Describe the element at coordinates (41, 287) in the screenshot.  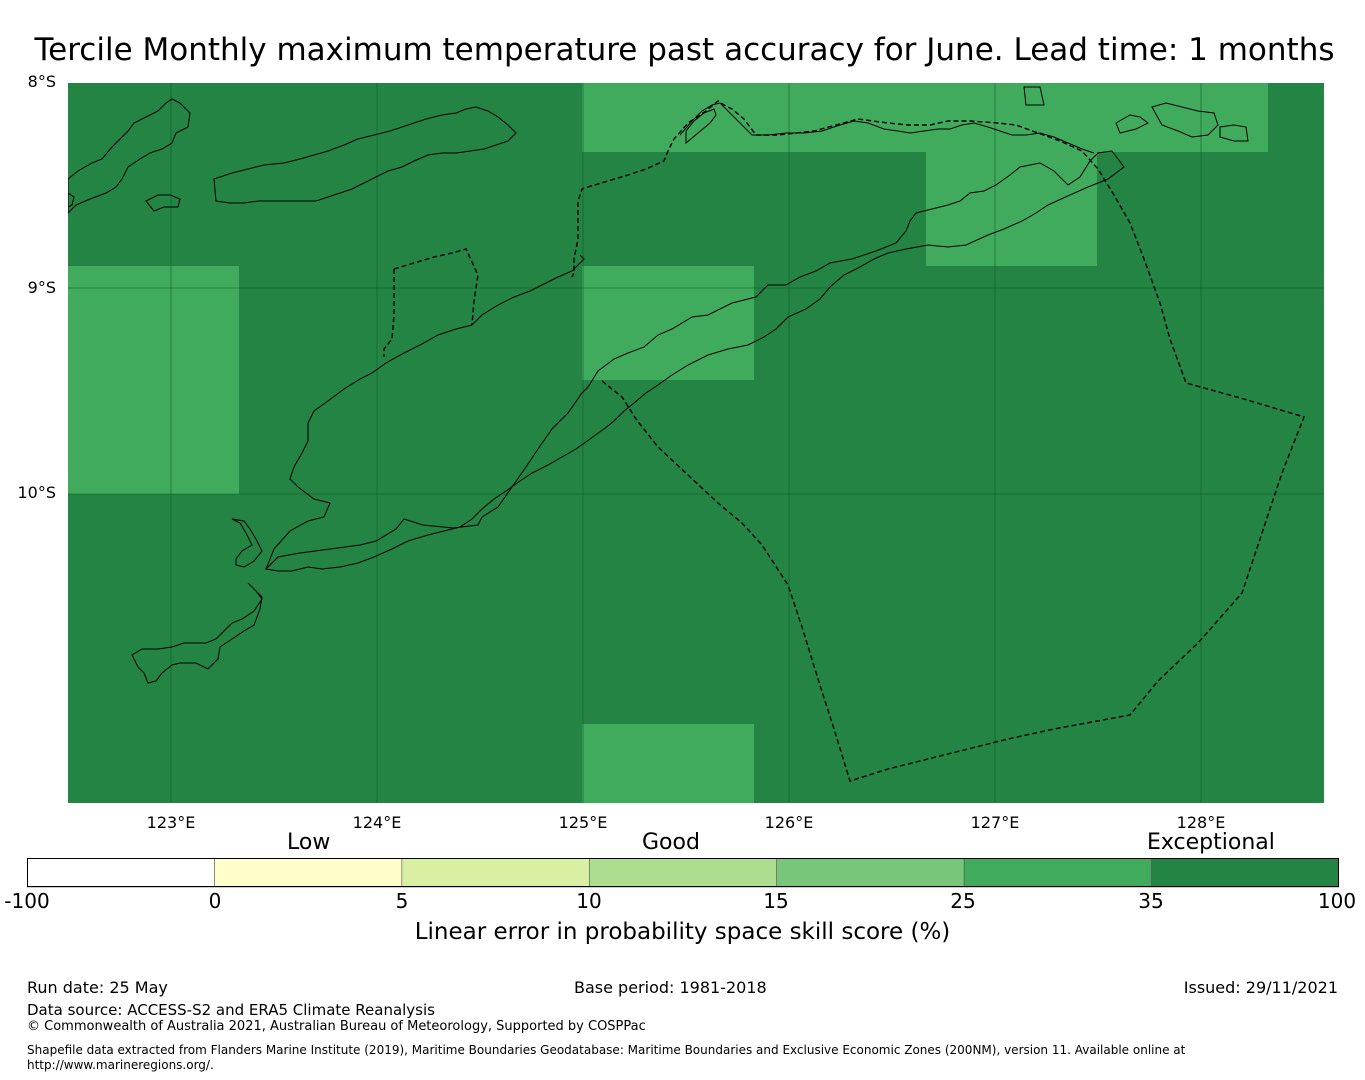
I see `lat-label-9s: 9°S` at that location.